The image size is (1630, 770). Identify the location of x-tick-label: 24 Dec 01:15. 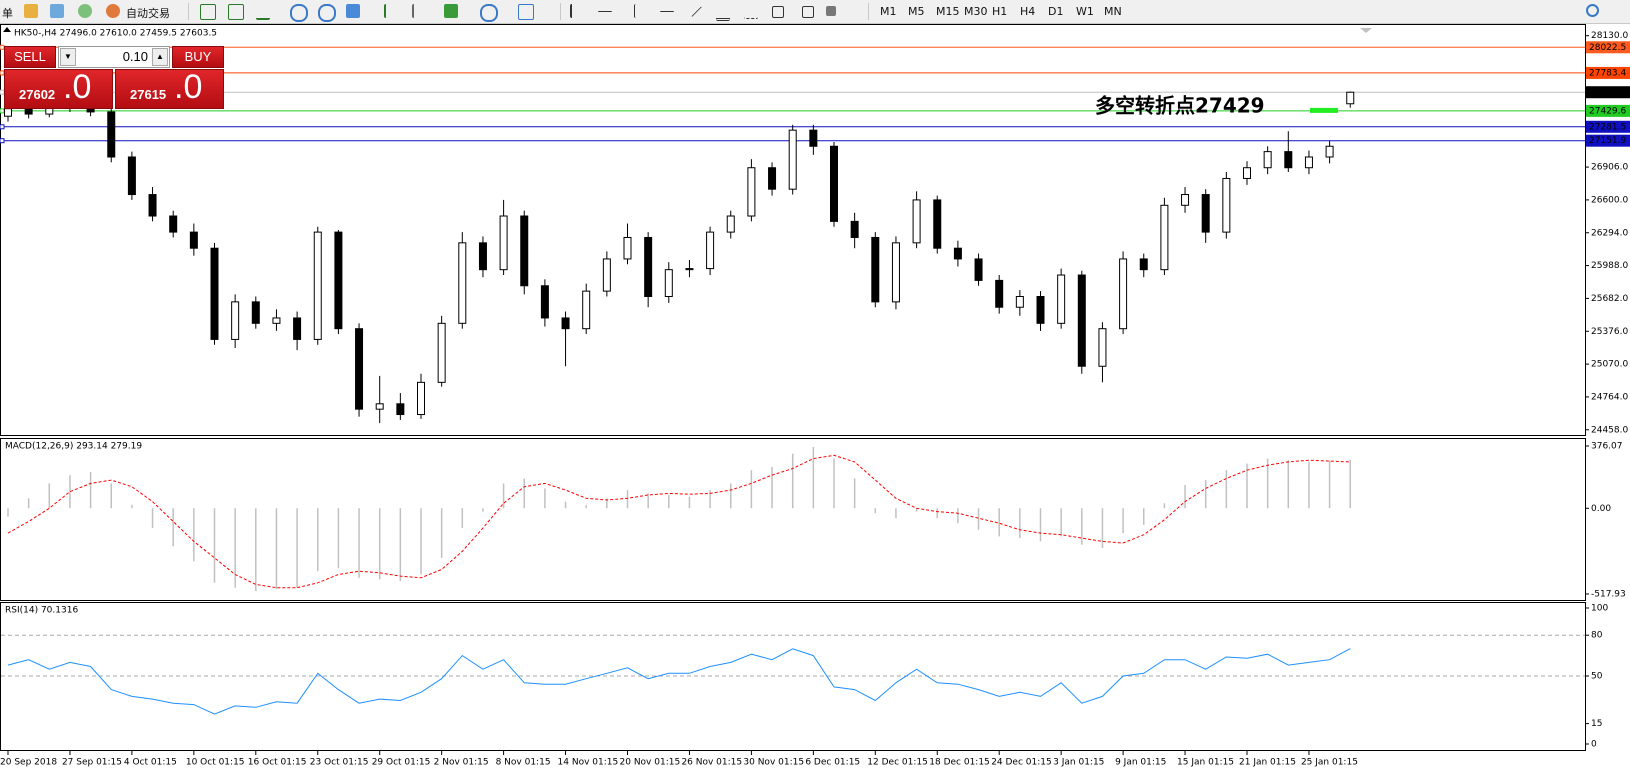
(1021, 763).